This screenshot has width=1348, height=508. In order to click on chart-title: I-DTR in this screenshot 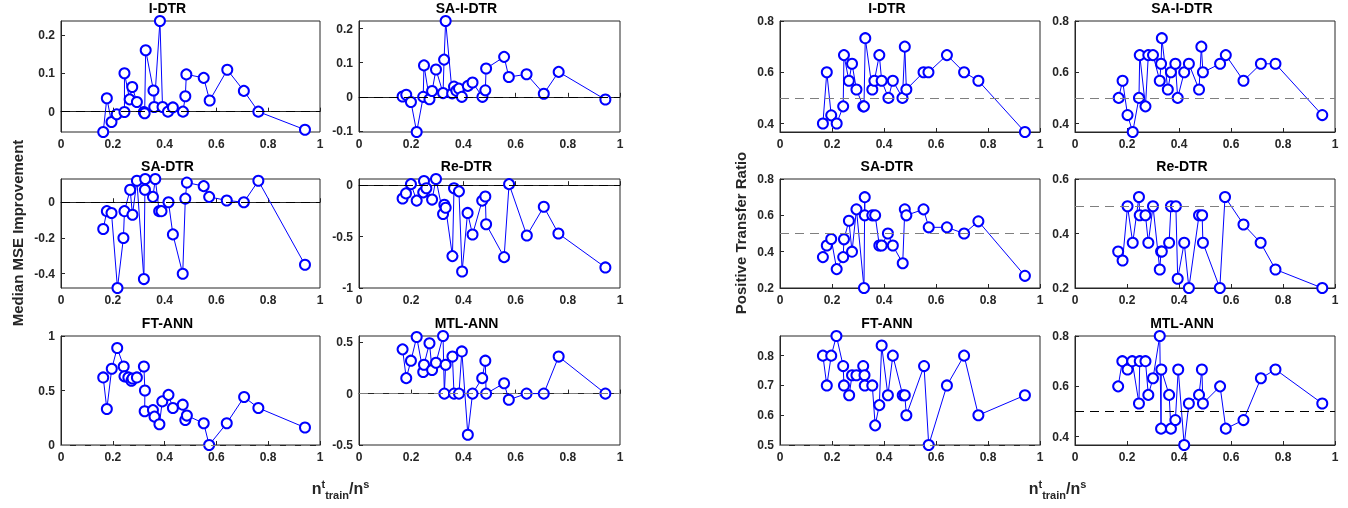, I will do `click(167, 8)`.